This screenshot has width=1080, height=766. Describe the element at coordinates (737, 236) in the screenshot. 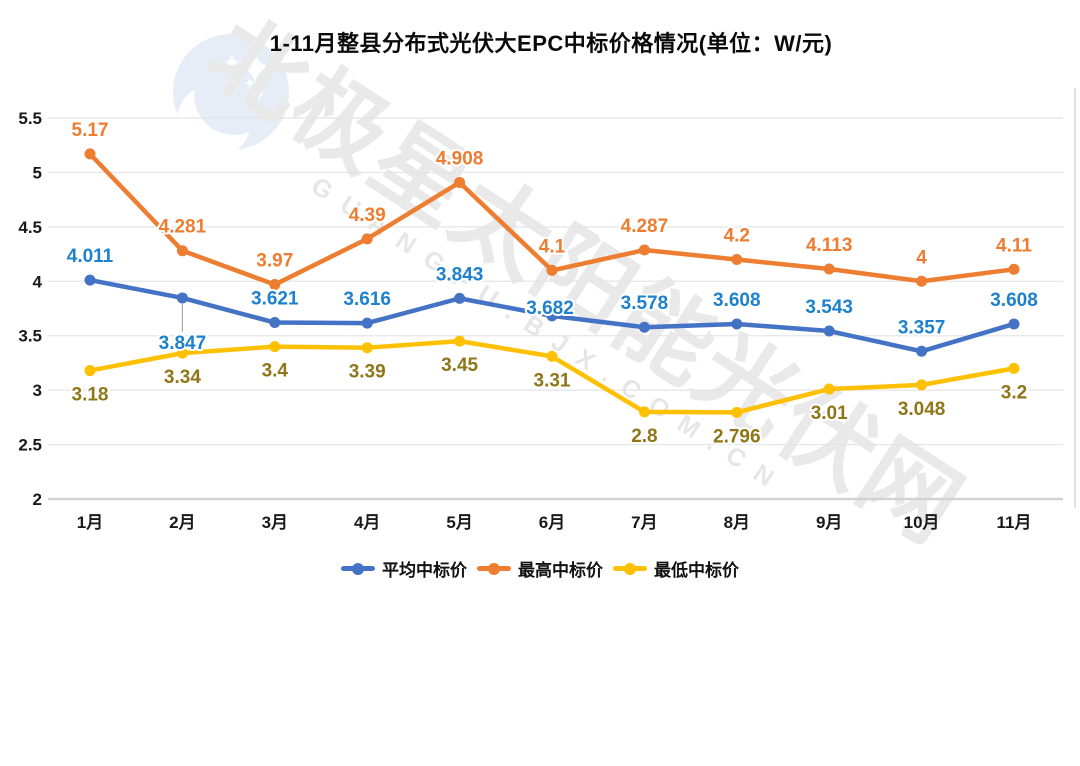

I see `data-label: 4.2` at that location.